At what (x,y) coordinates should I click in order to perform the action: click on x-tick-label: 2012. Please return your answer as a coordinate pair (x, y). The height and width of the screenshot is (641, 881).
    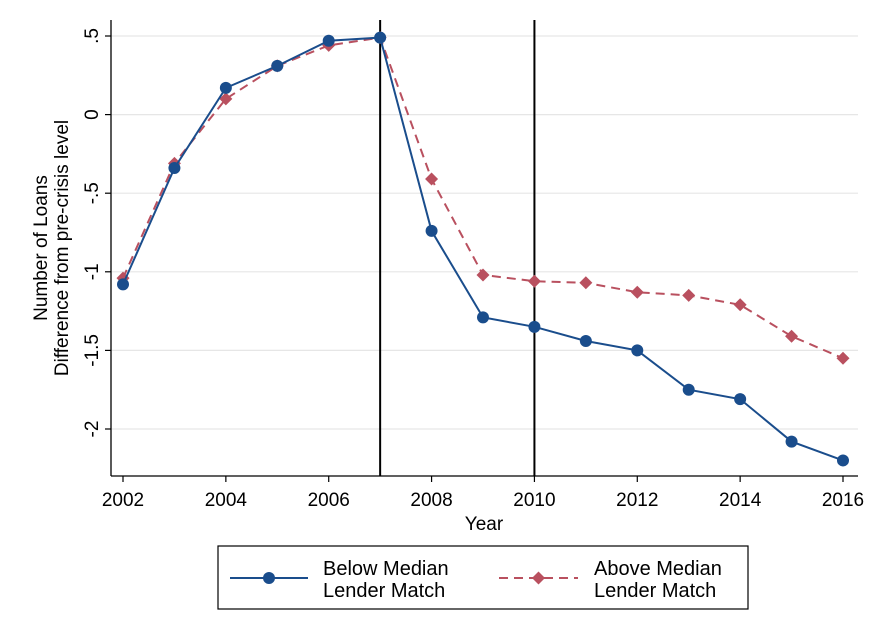
    Looking at the image, I should click on (637, 500).